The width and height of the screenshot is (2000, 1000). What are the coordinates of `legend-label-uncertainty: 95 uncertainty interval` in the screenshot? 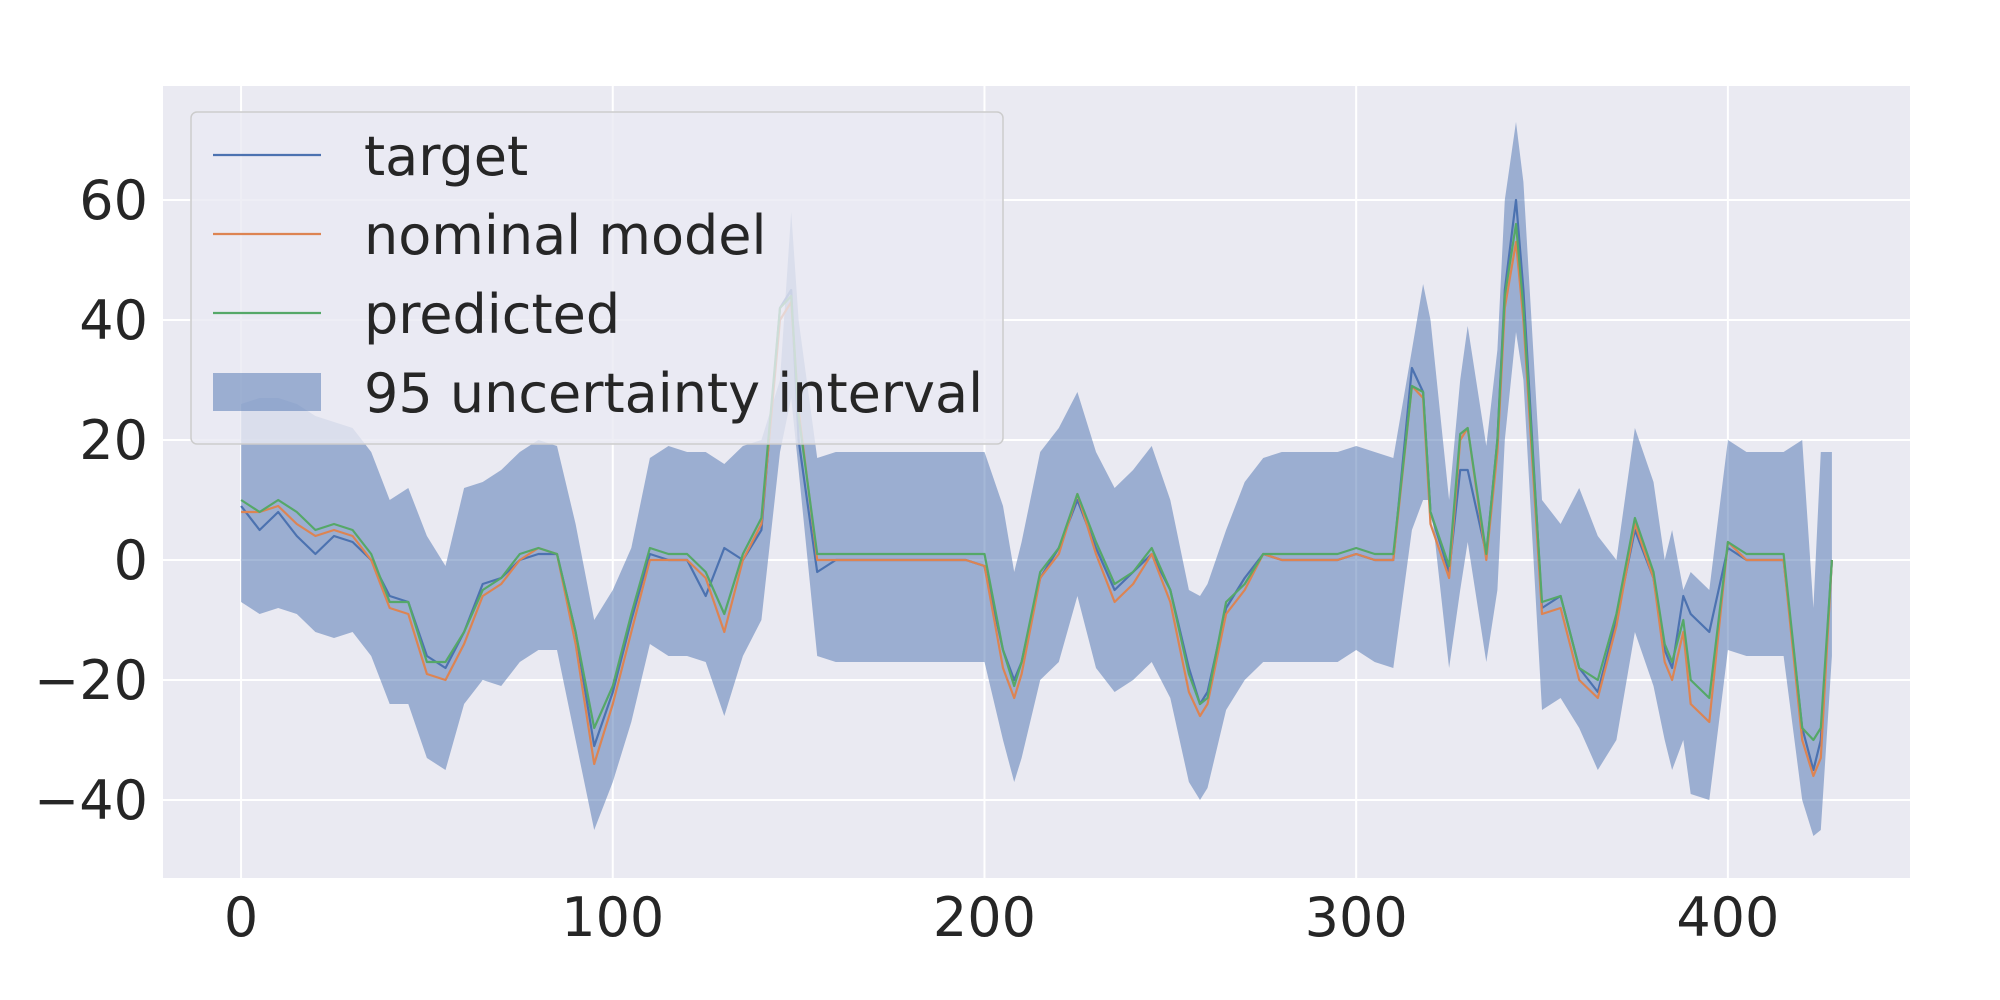 It's located at (673, 393).